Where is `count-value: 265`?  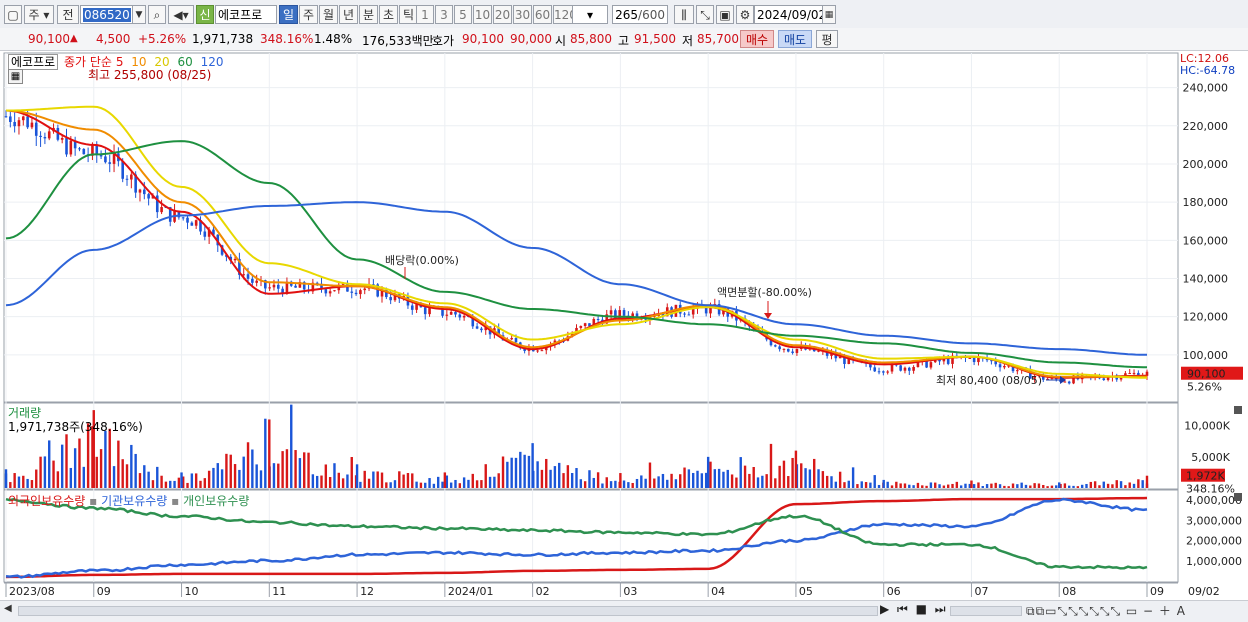 count-value: 265 is located at coordinates (627, 15).